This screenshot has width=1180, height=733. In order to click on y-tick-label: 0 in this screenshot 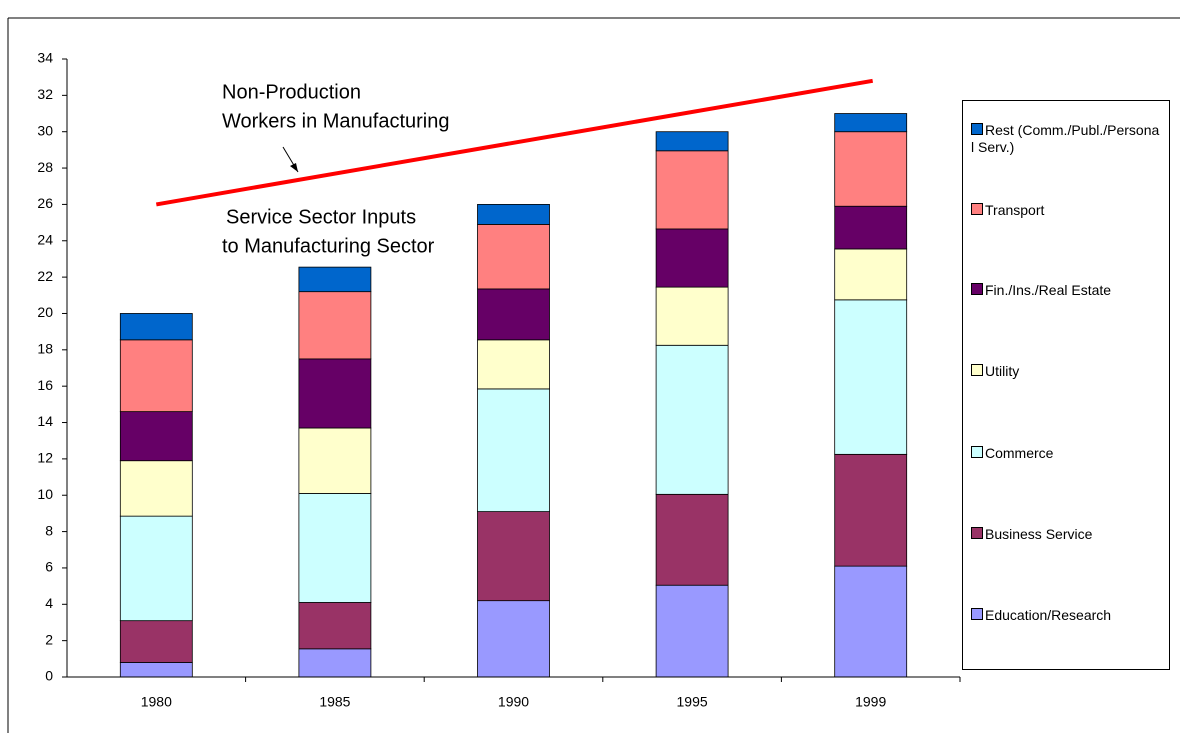, I will do `click(49, 676)`.